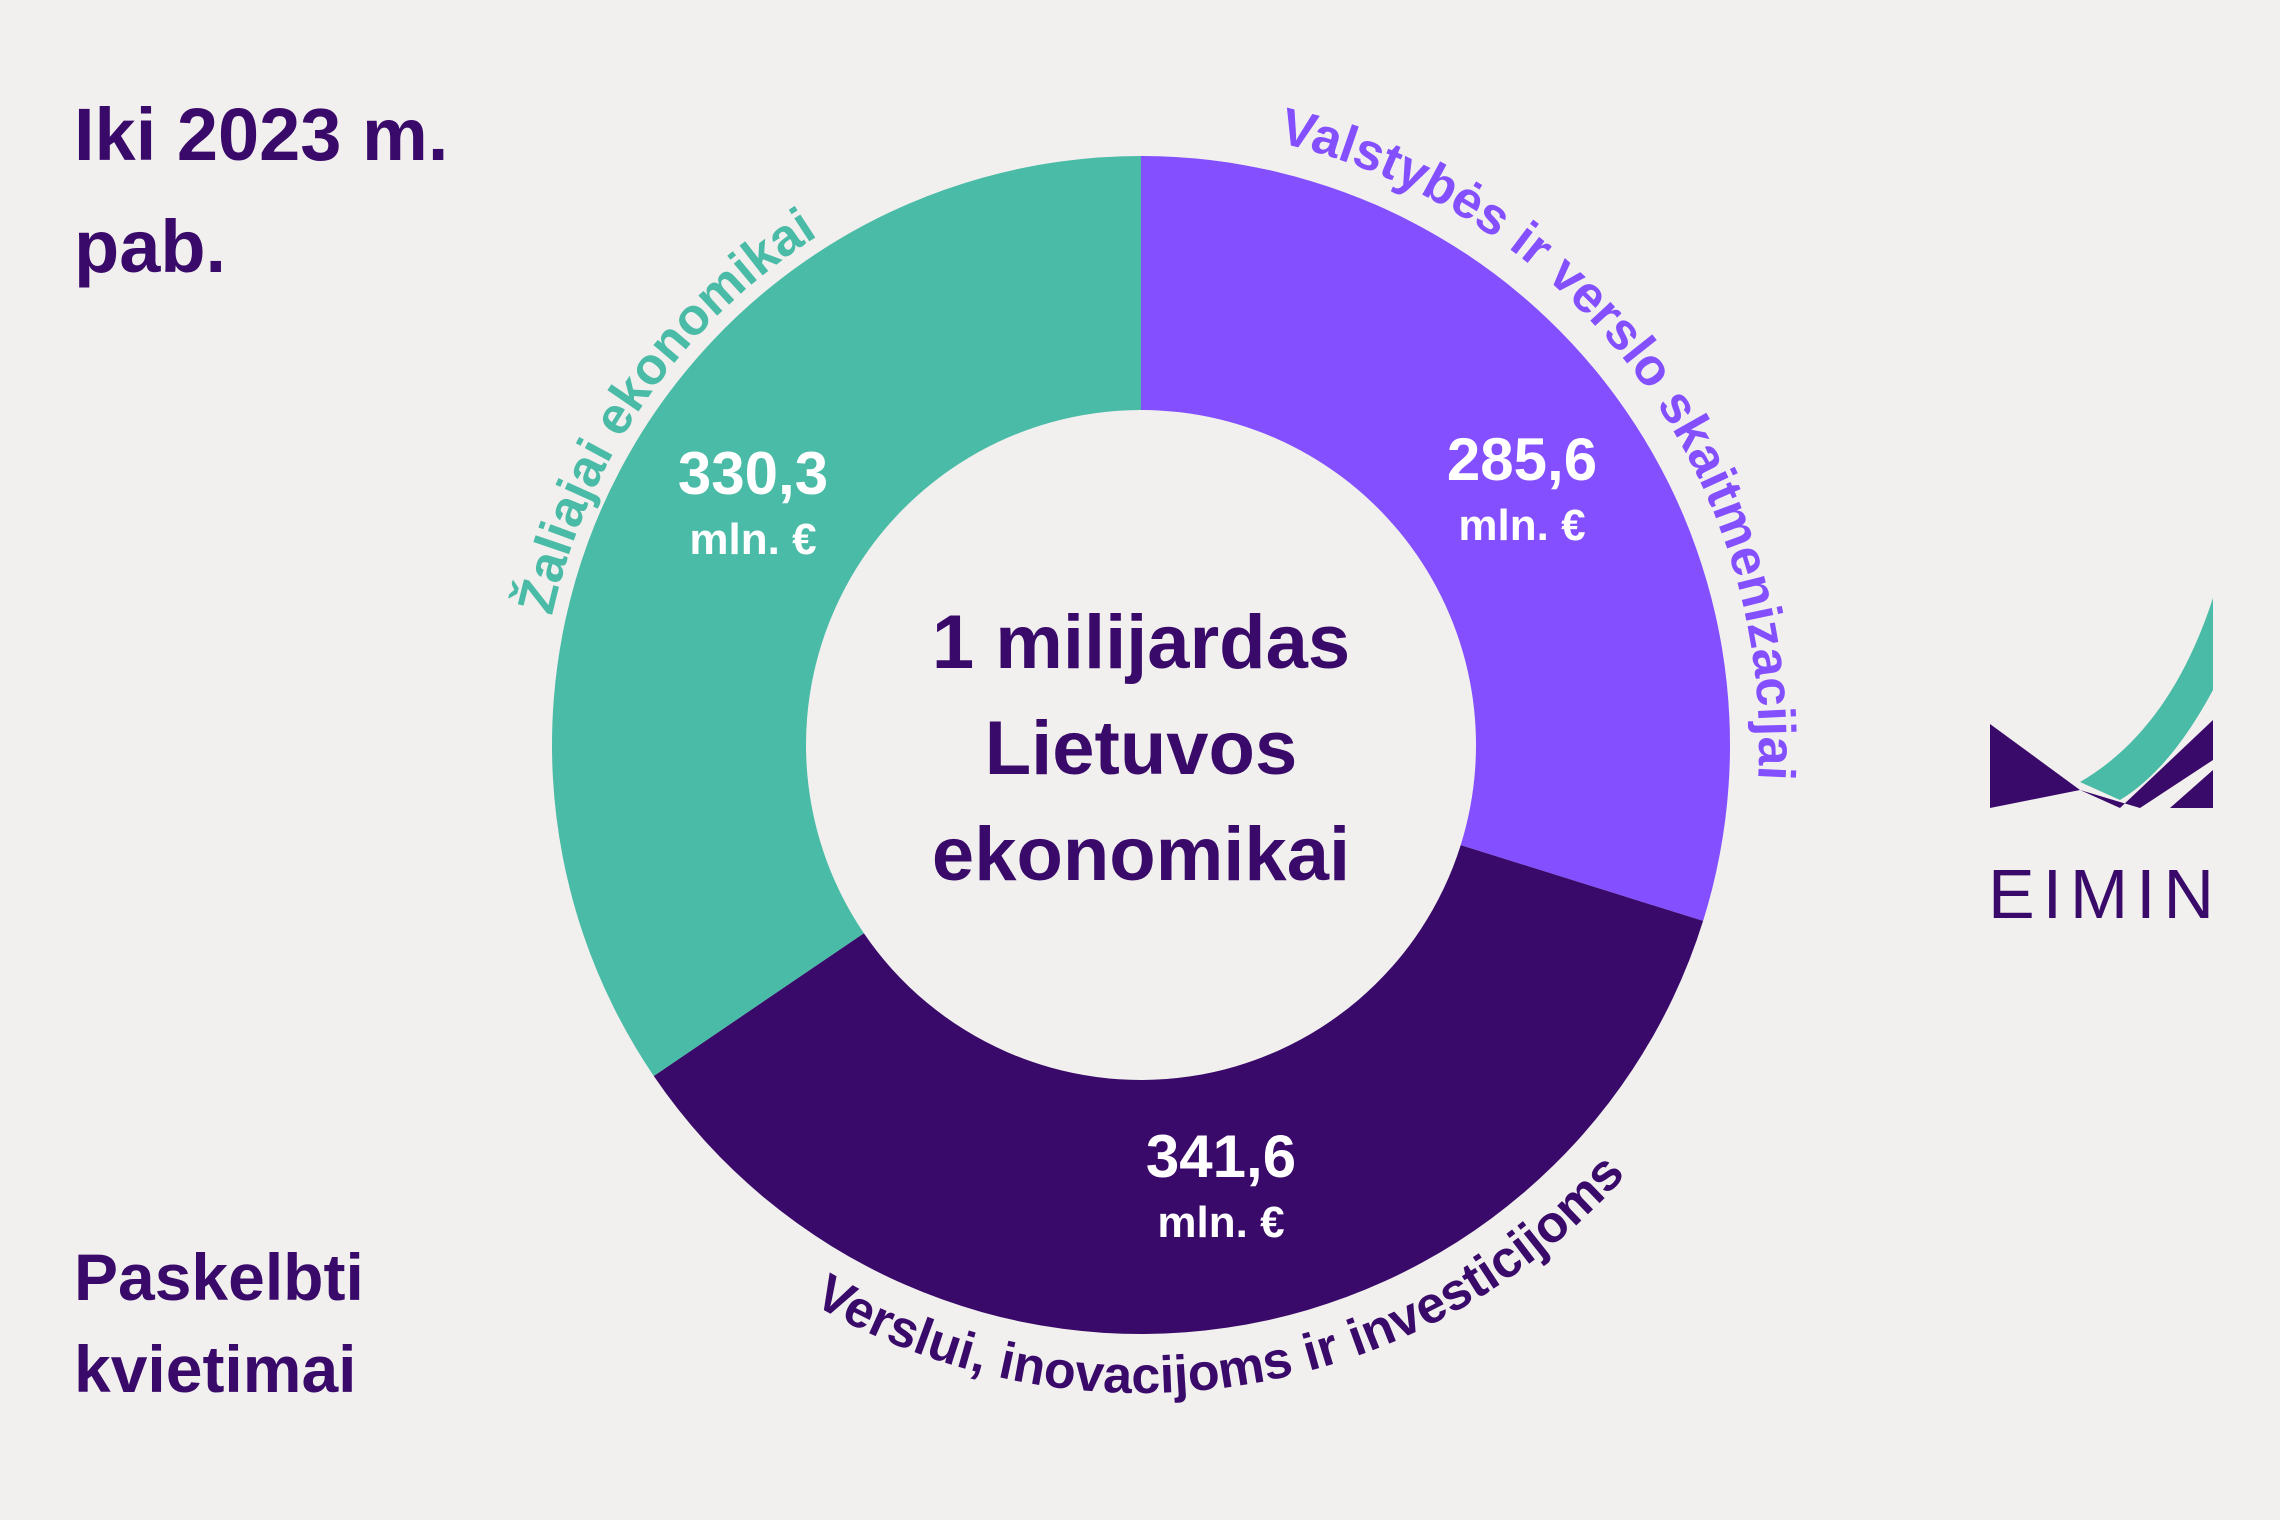 The image size is (2280, 1520). Describe the element at coordinates (215, 1369) in the screenshot. I see `footnote-line: kvietimai` at that location.